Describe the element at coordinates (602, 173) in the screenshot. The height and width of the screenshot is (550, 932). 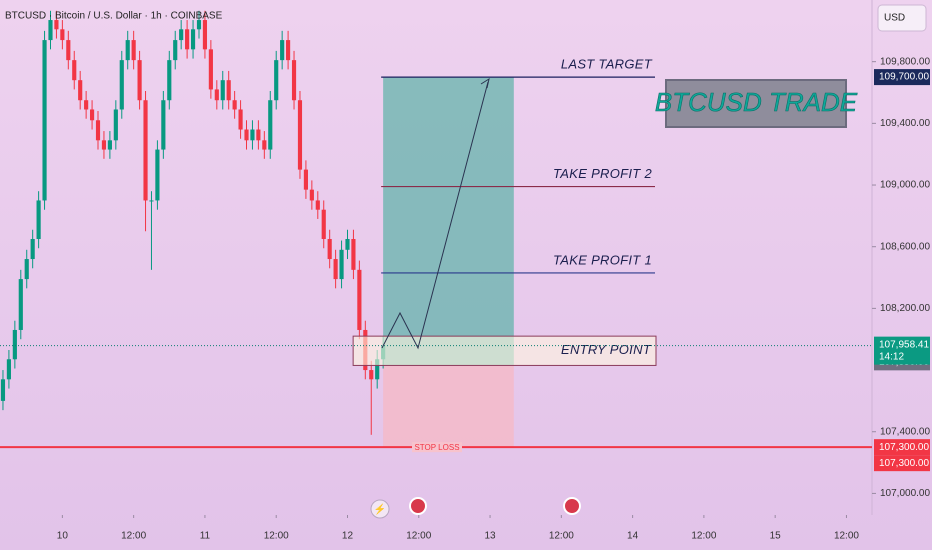
I see `level-label: TAKE PROFIT 2` at that location.